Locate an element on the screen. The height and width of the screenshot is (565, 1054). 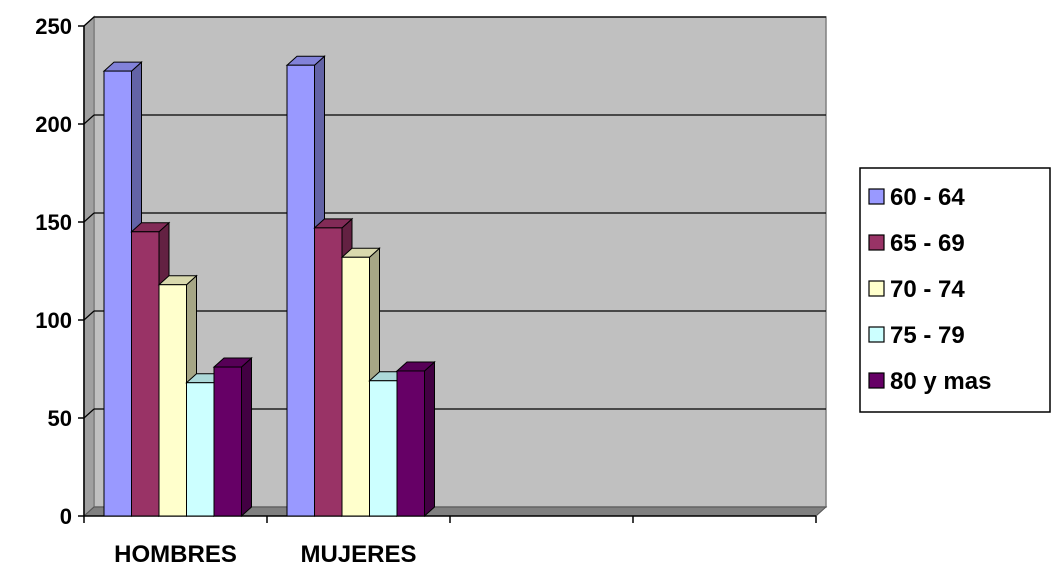
y-tick-label: 150 is located at coordinates (53, 222).